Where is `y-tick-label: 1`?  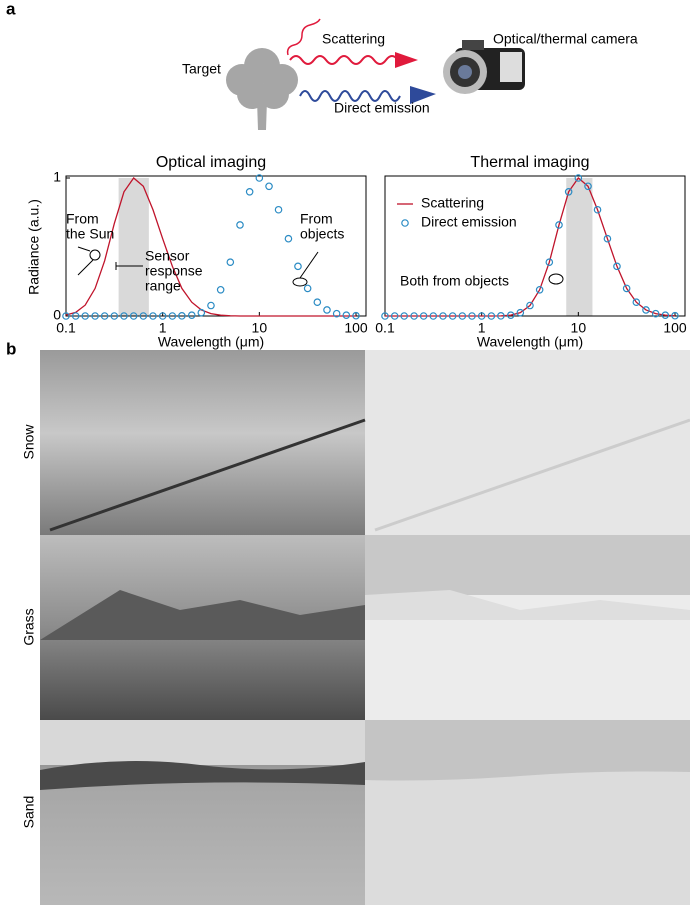 y-tick-label: 1 is located at coordinates (57, 177).